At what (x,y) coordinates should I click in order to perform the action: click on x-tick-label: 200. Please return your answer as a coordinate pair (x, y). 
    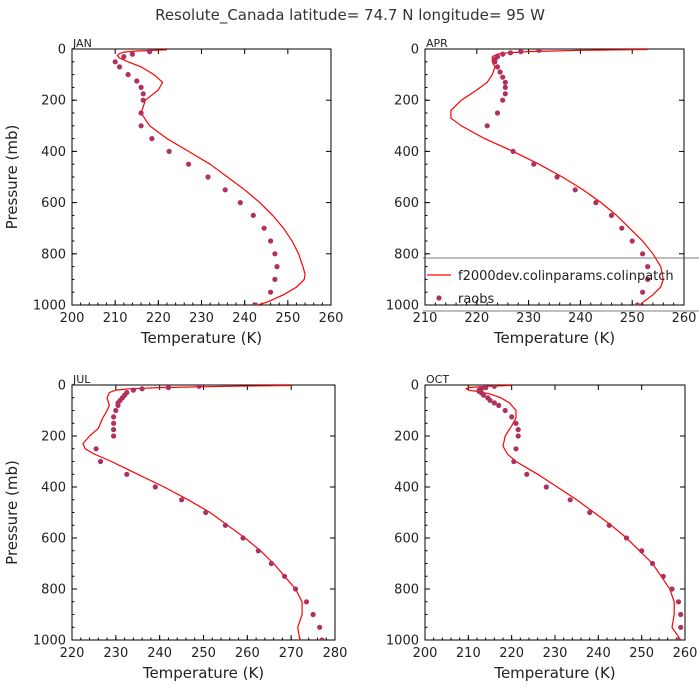
    Looking at the image, I should click on (425, 653).